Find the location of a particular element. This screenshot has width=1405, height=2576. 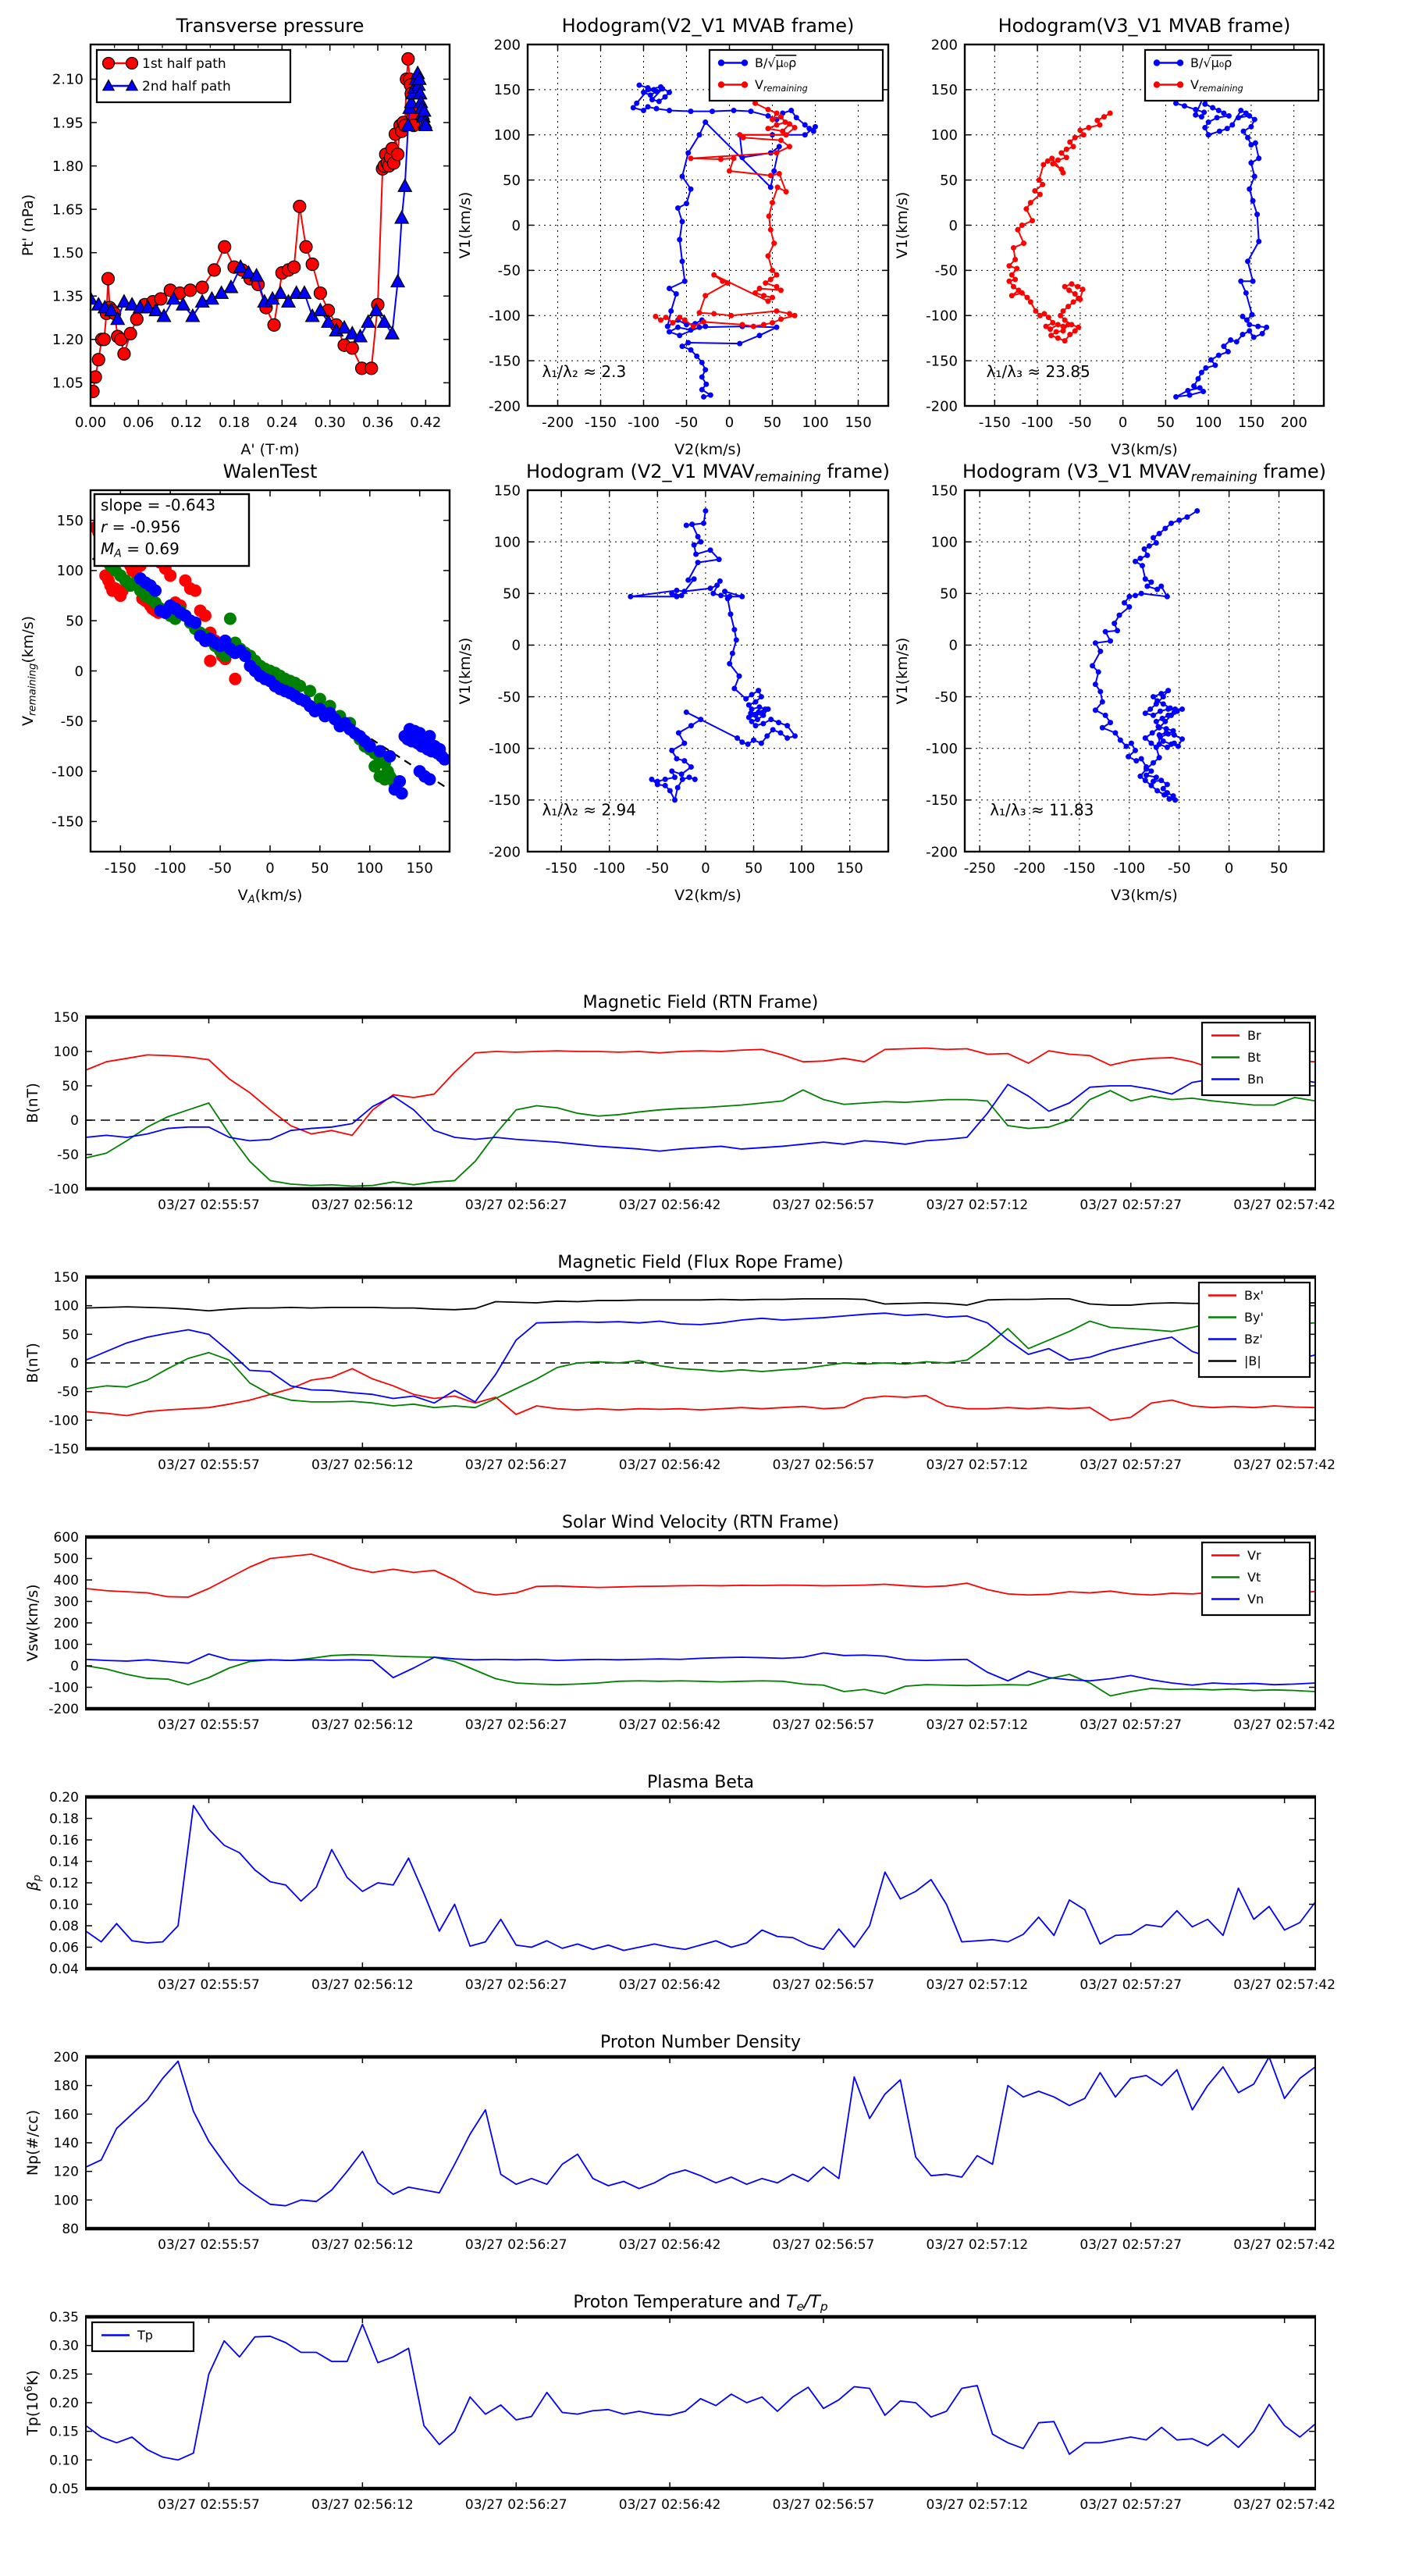

series-path is located at coordinates (713, 655).